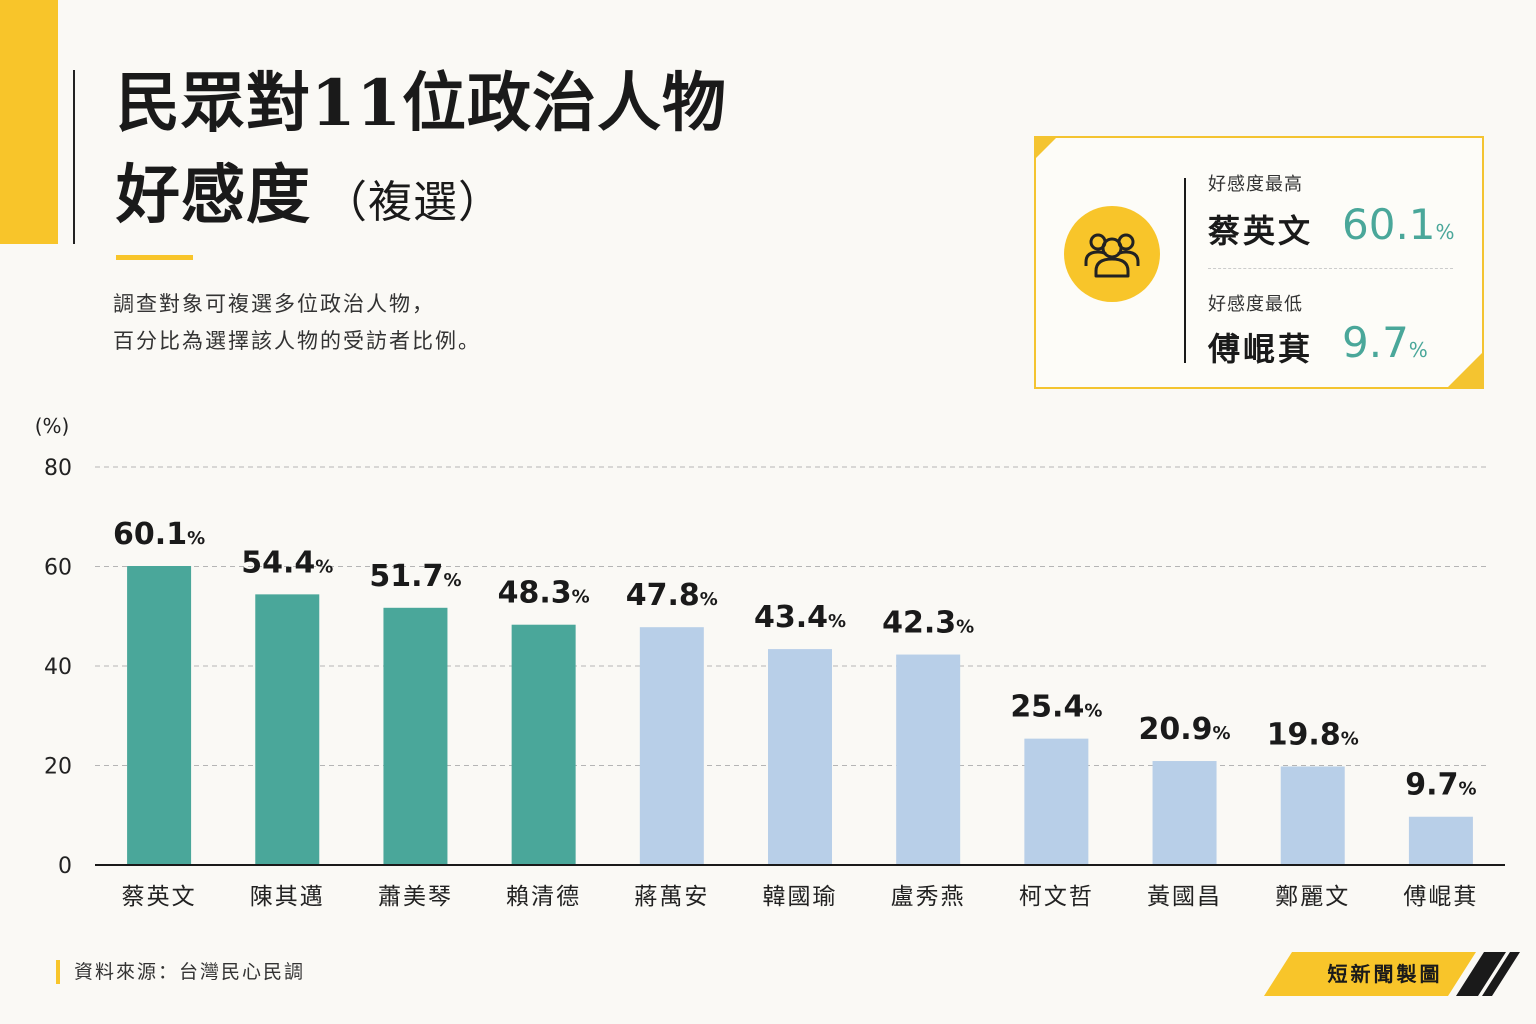 The height and width of the screenshot is (1024, 1536). Describe the element at coordinates (1312, 897) in the screenshot. I see `x-tick-label: 鄭麗文` at that location.